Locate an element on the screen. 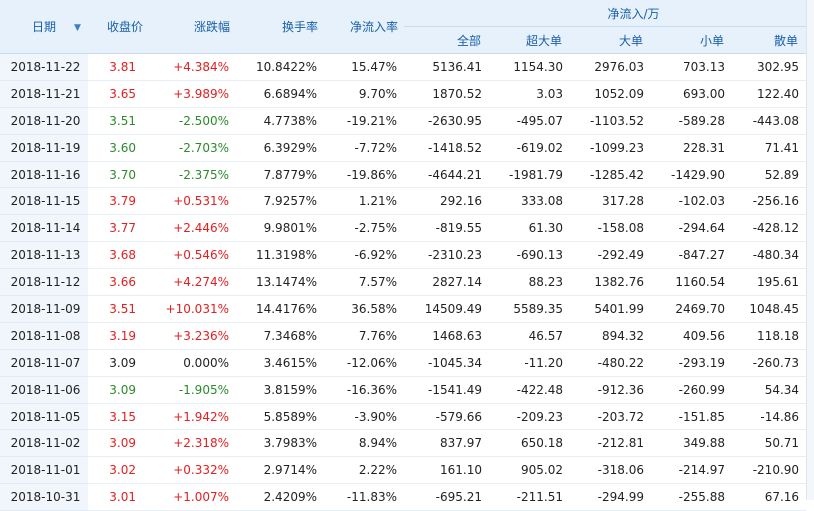  cell-all: 14509.49 is located at coordinates (446, 309).